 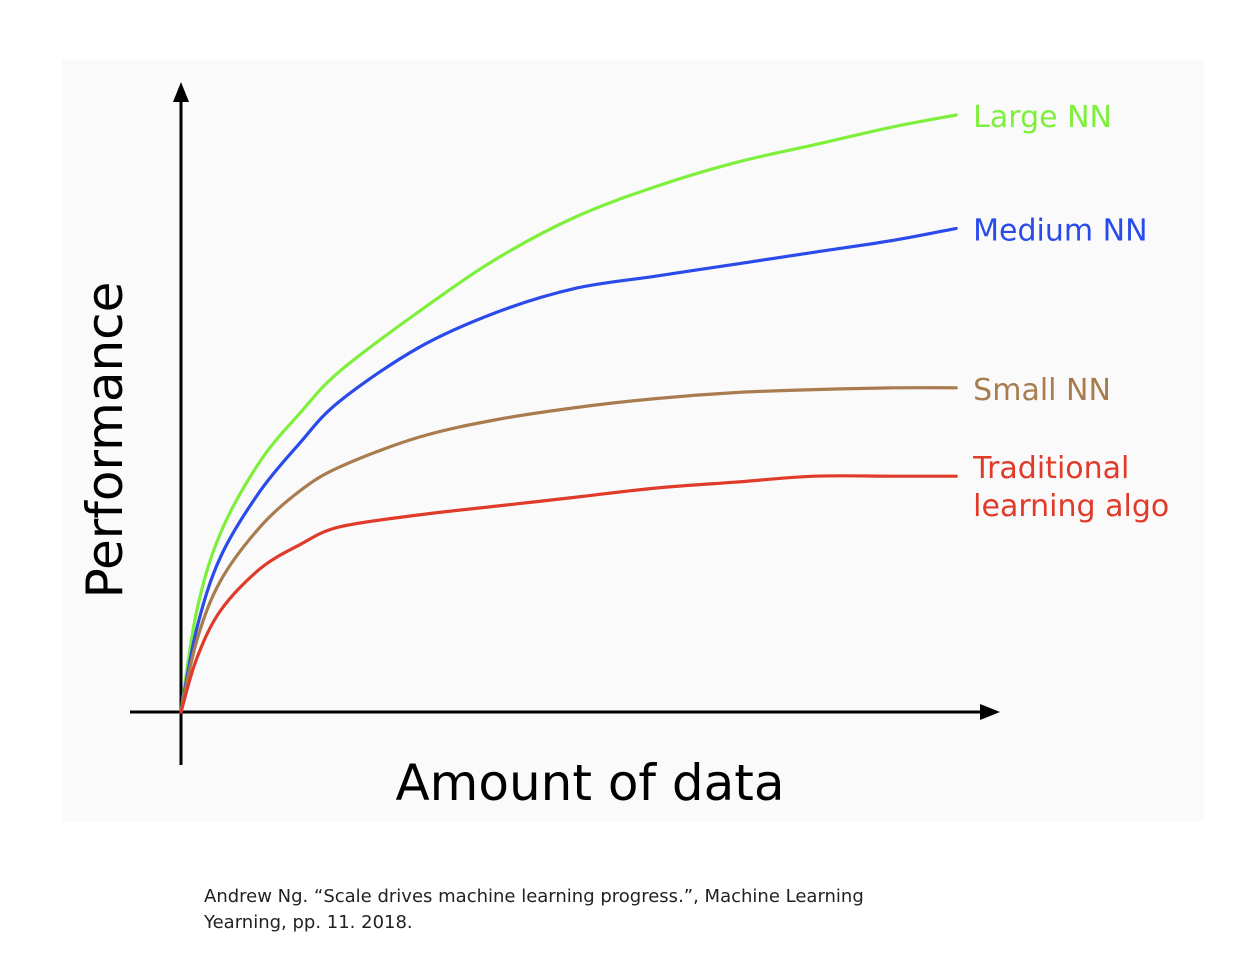 What do you see at coordinates (1070, 487) in the screenshot?
I see `series-label-traditional-learning-algo: Traditional learning algo` at bounding box center [1070, 487].